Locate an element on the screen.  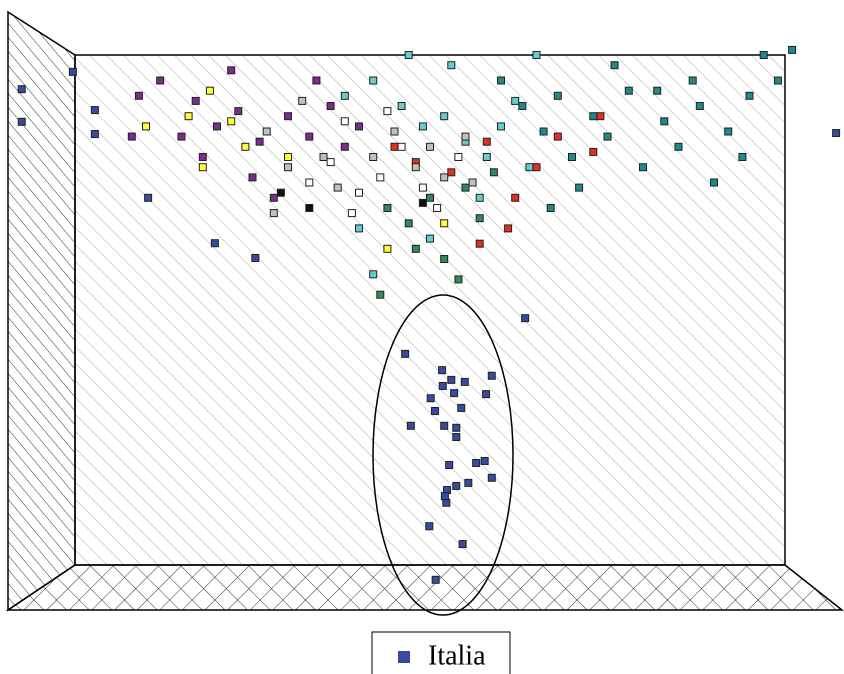
legend-box is located at coordinates (441, 652).